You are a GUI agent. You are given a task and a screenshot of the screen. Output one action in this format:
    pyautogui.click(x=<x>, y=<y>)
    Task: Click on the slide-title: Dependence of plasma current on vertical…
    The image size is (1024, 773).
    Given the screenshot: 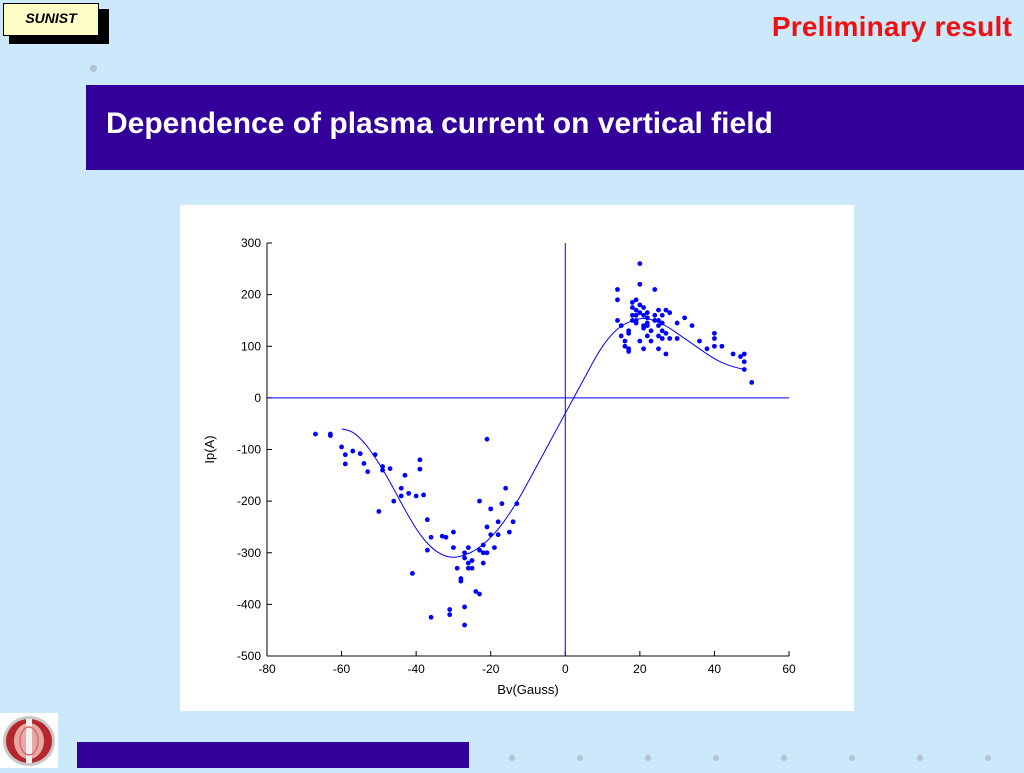 What is the action you would take?
    pyautogui.click(x=439, y=123)
    